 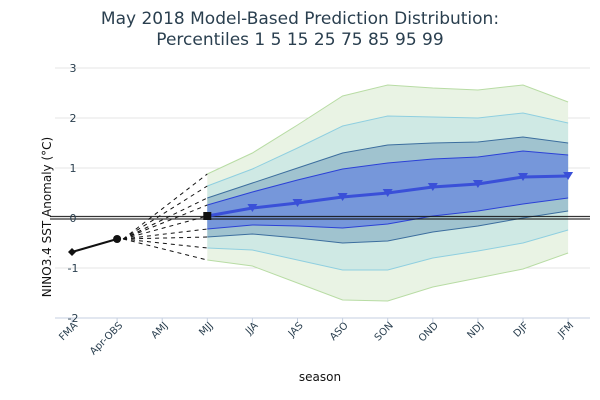 I want to click on y-tick-label: 2, so click(x=73, y=118).